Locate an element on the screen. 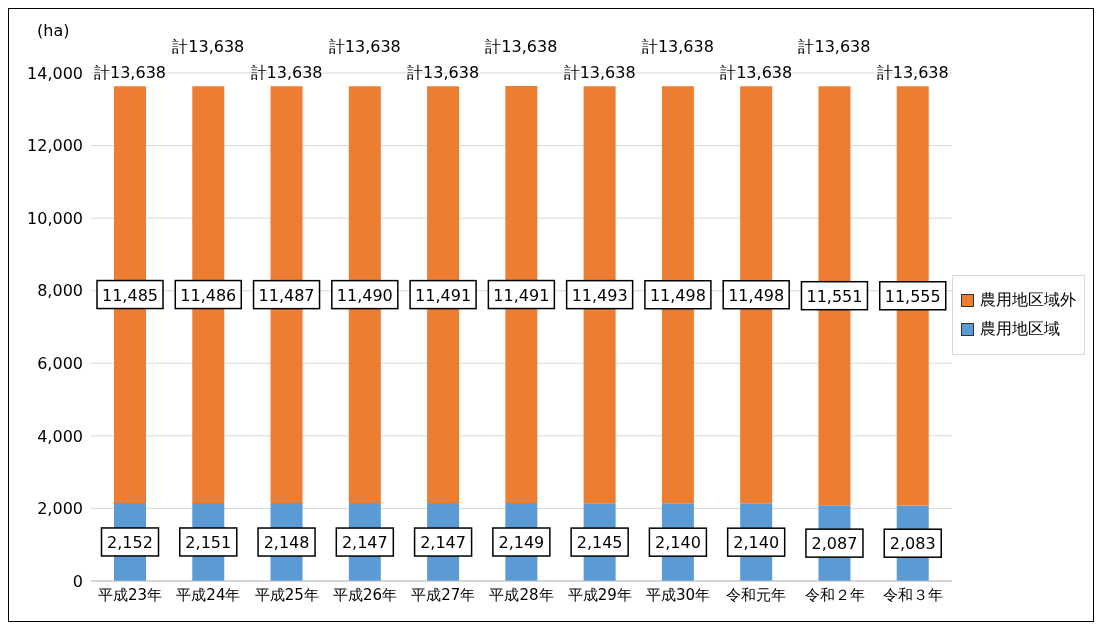  x-tick-label: 平成26年 is located at coordinates (364, 594).